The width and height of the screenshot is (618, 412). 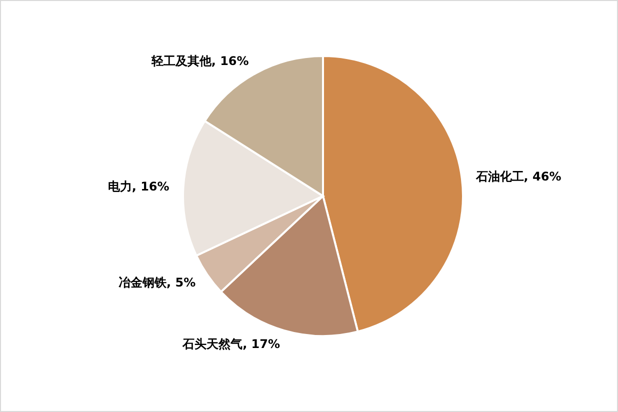 I want to click on slice-label: 电力, 16%, so click(x=139, y=186).